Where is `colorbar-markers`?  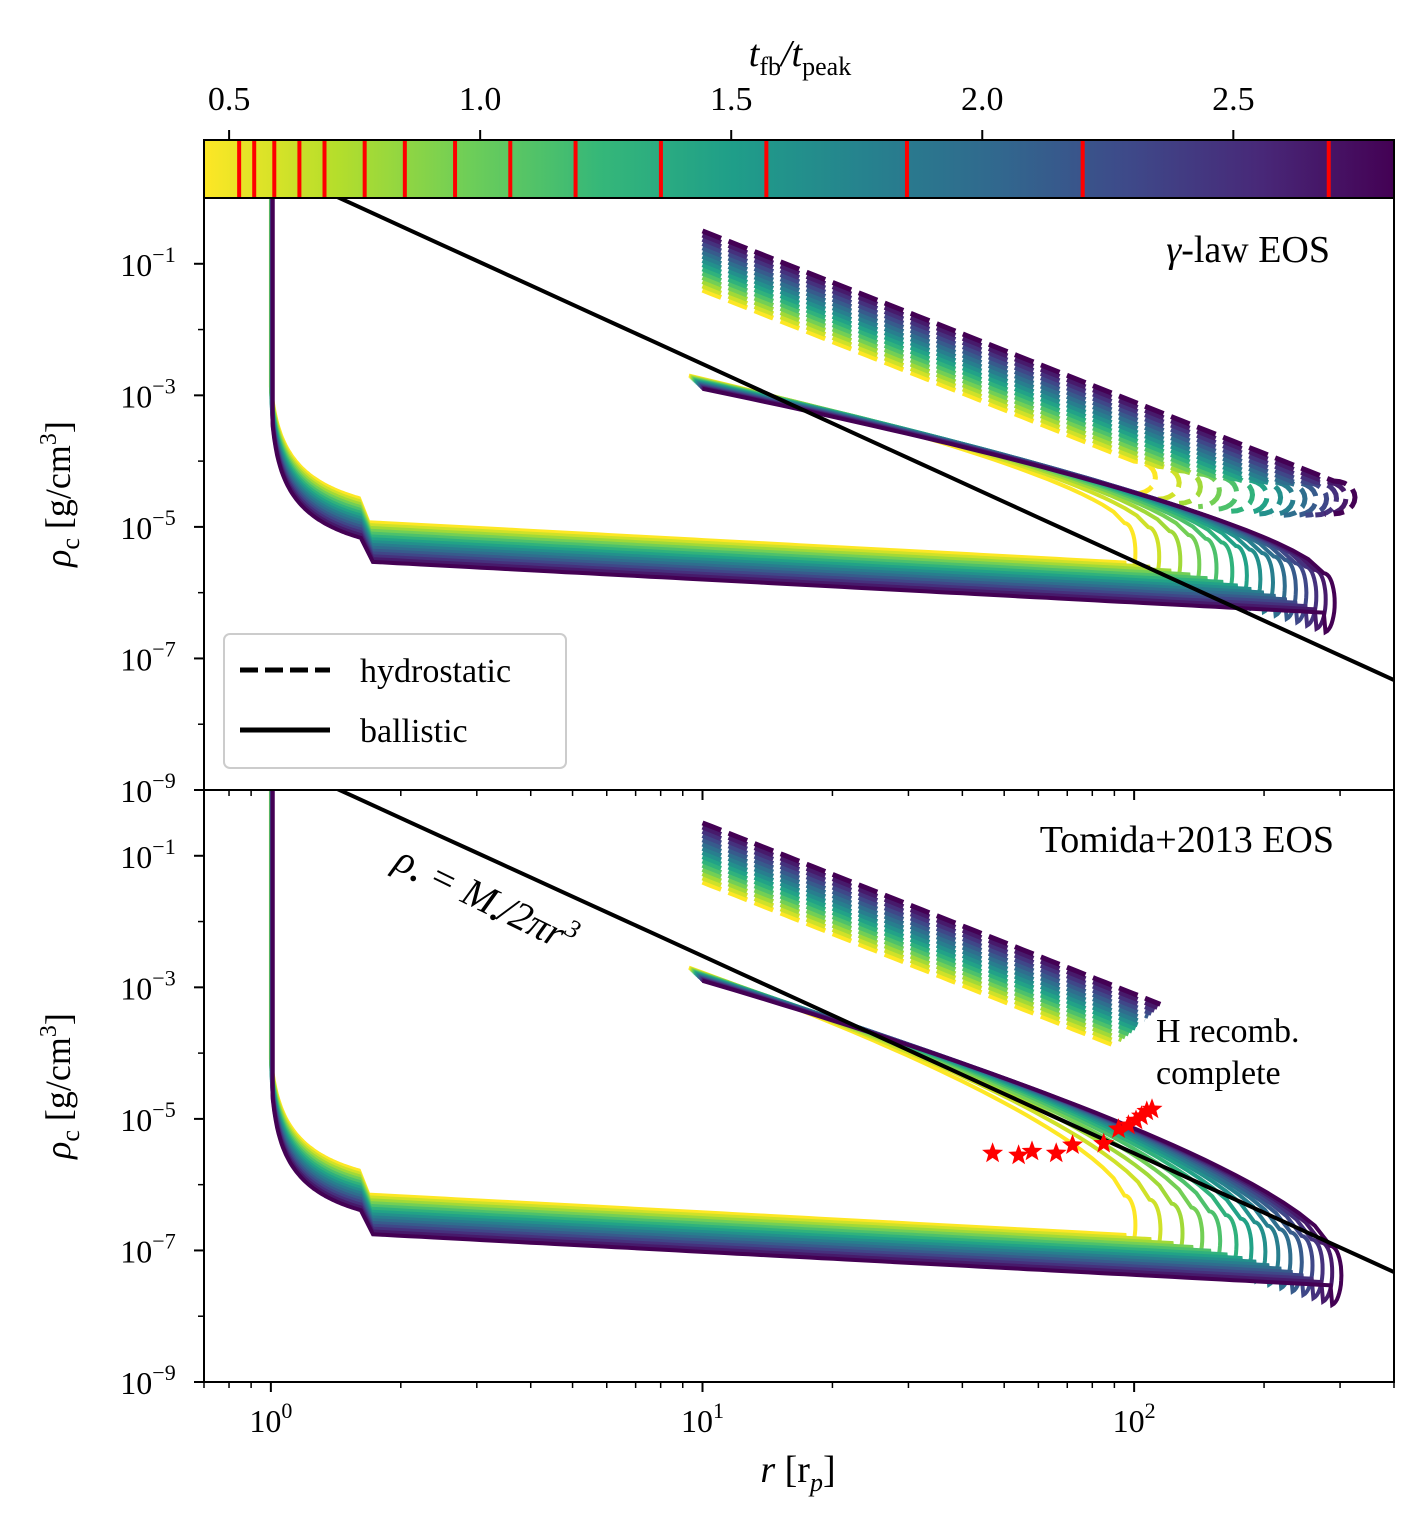 colorbar-markers is located at coordinates (784, 169).